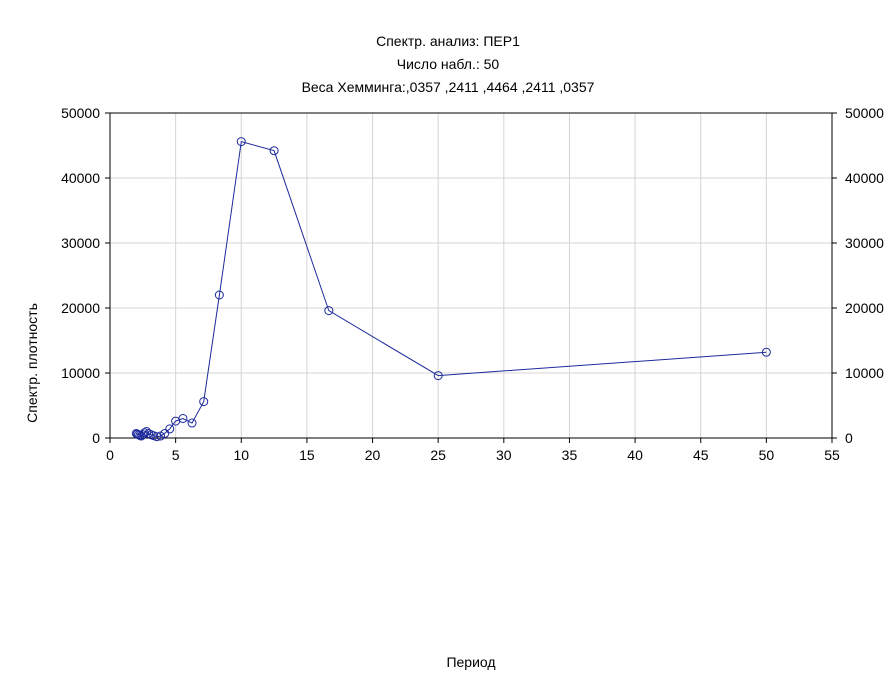  I want to click on y-tick-label-right: 0, so click(849, 438).